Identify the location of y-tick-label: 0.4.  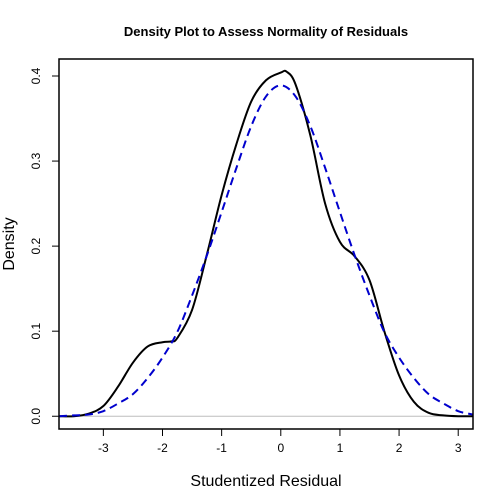
(36, 75).